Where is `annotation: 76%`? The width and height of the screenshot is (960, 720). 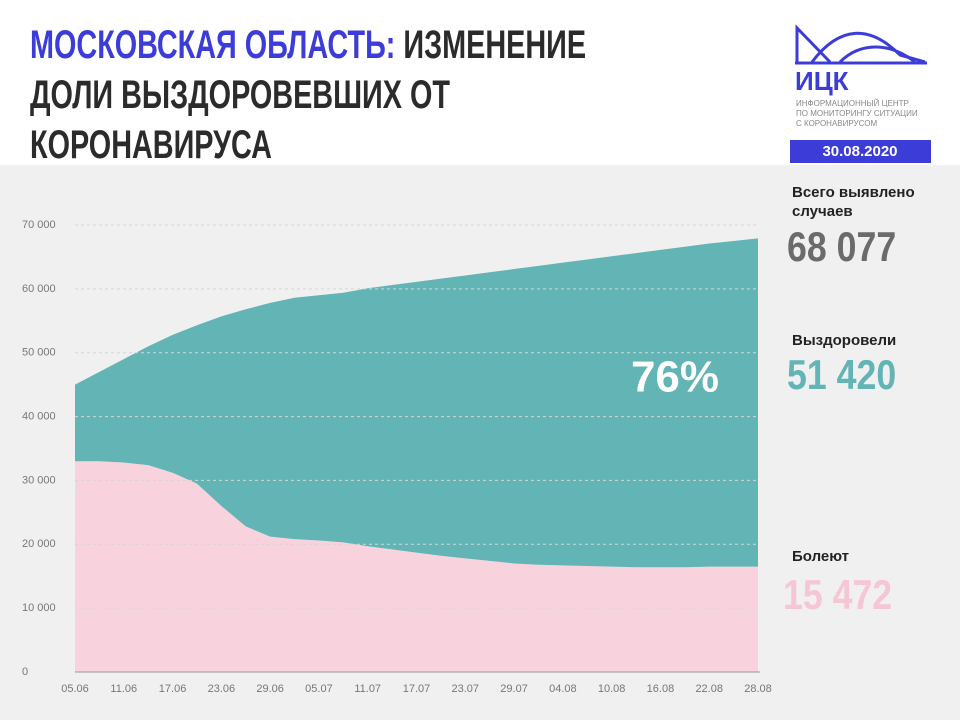 annotation: 76% is located at coordinates (675, 377).